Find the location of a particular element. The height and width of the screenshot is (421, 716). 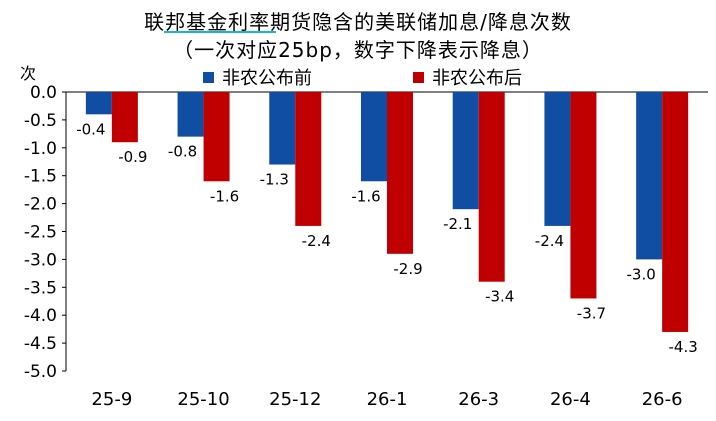

y-tick-label: -3.0 is located at coordinates (40, 260).